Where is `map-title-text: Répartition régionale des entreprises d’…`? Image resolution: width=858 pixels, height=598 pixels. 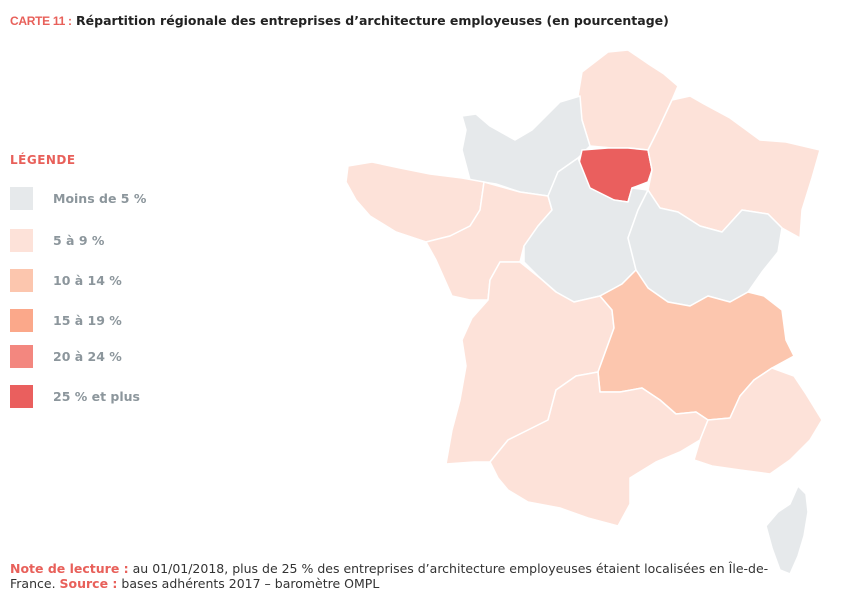
map-title-text: Répartition régionale des entreprises d’… is located at coordinates (372, 20).